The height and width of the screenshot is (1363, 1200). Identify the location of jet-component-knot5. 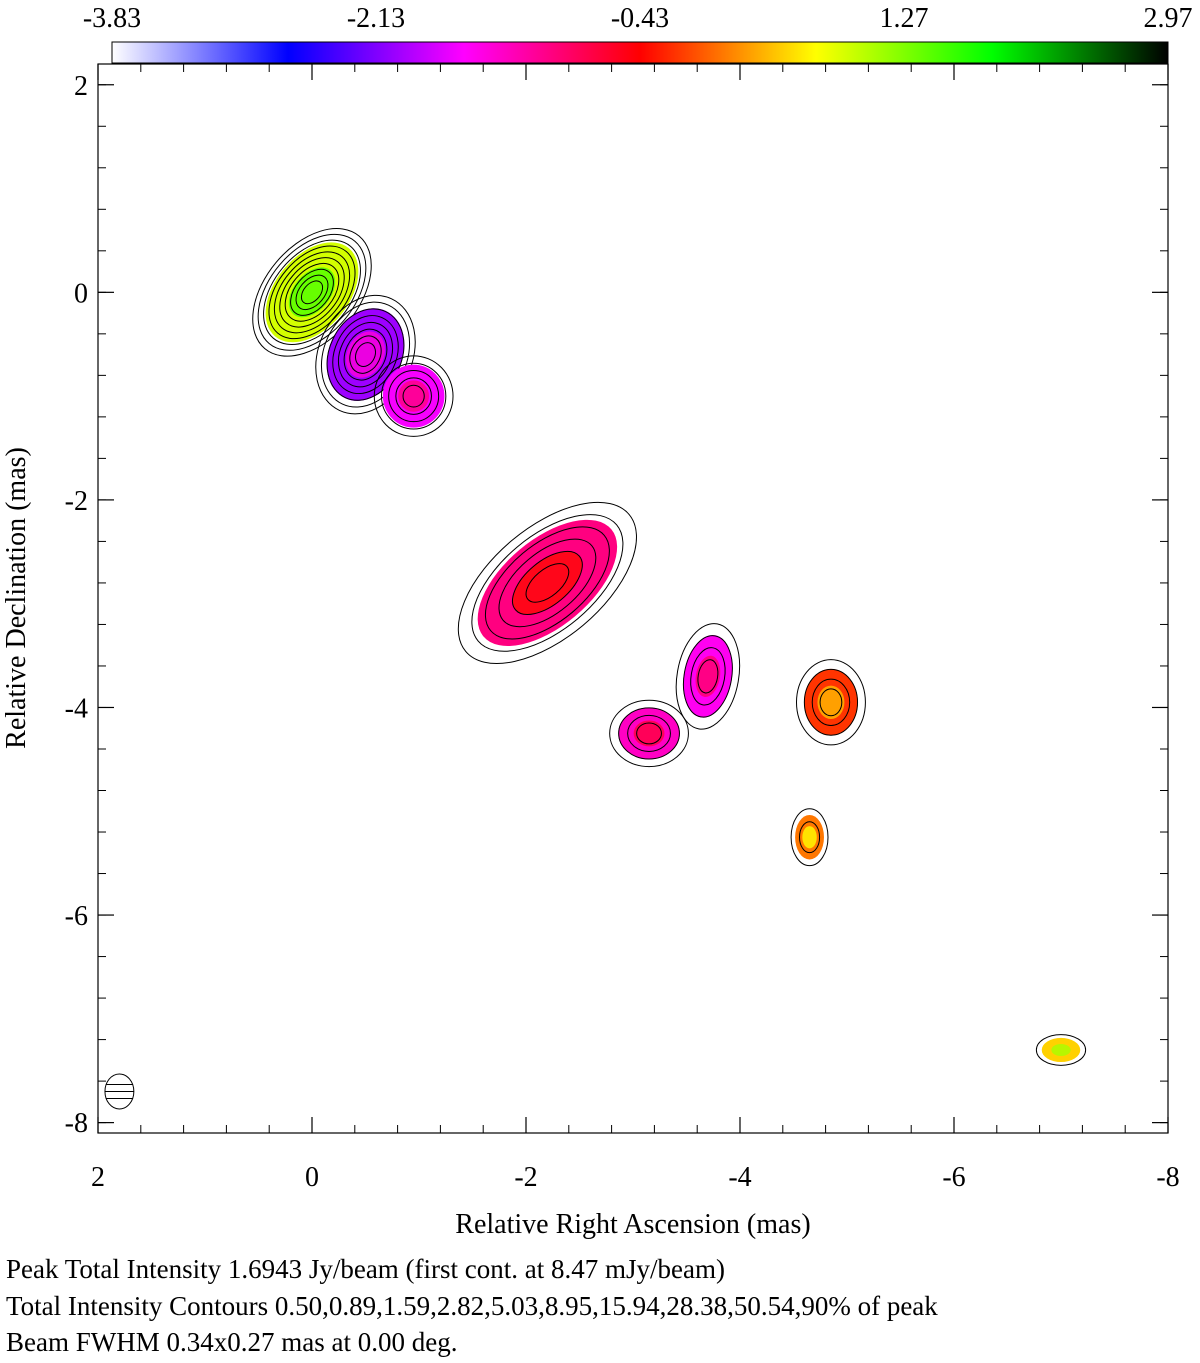
(830, 702).